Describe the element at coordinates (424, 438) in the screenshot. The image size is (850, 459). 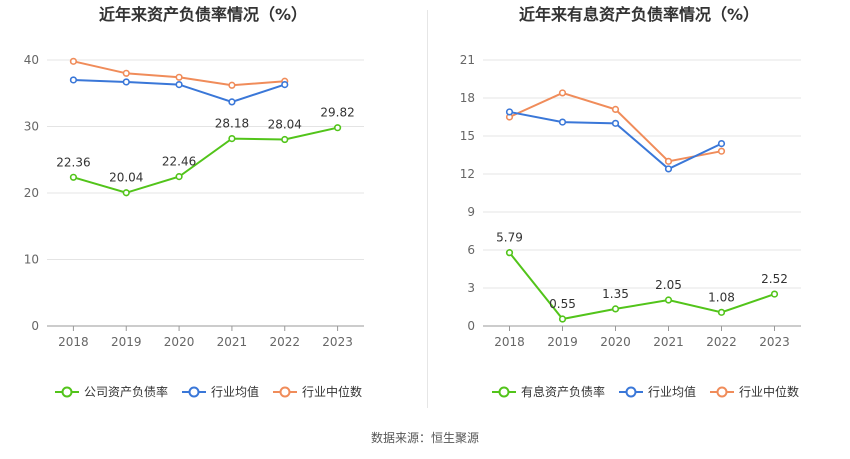
I see `data-source: 数据来源：恒生聚源` at that location.